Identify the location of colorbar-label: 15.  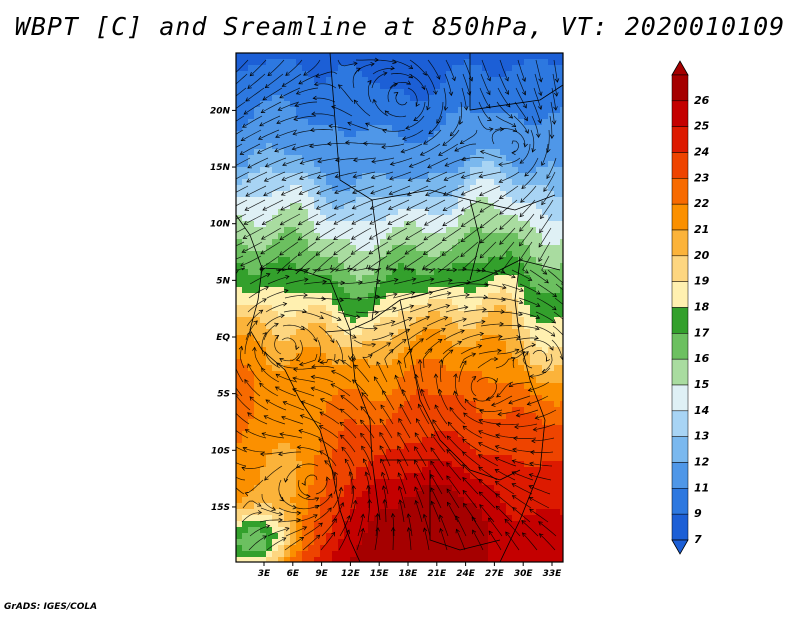
(702, 384).